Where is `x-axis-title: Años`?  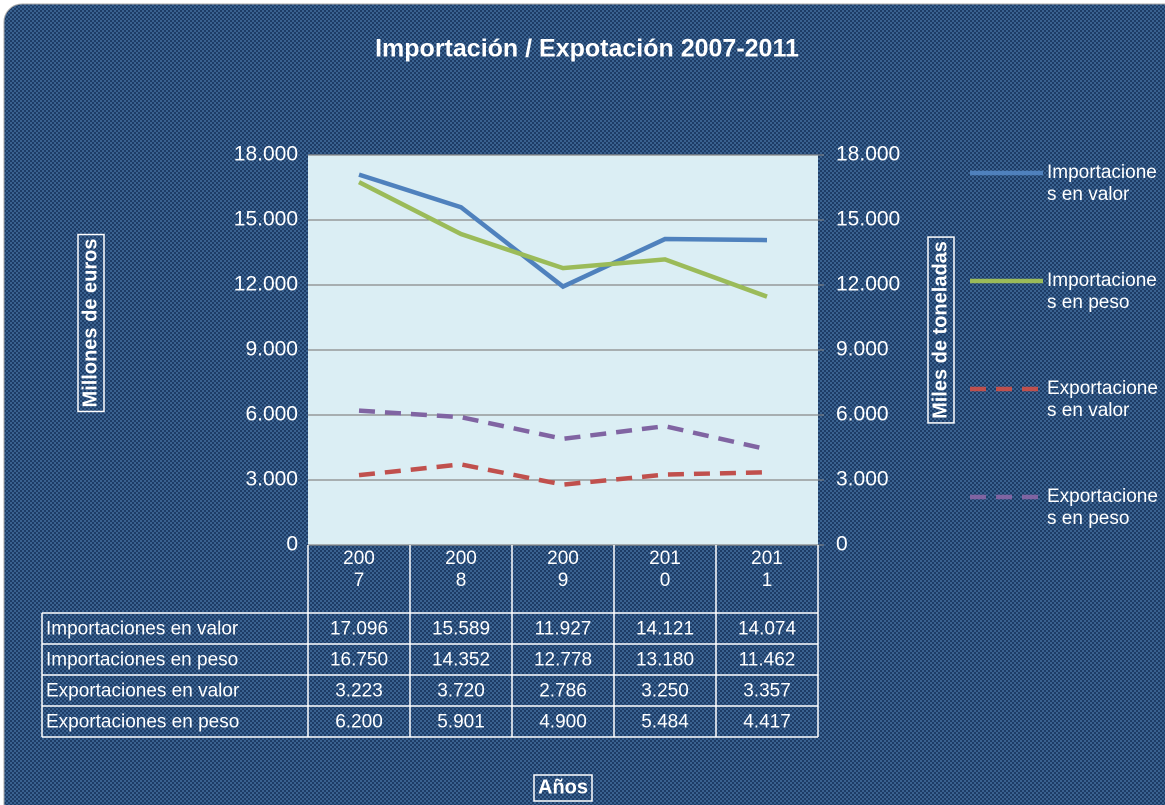
x-axis-title: Años is located at coordinates (563, 787).